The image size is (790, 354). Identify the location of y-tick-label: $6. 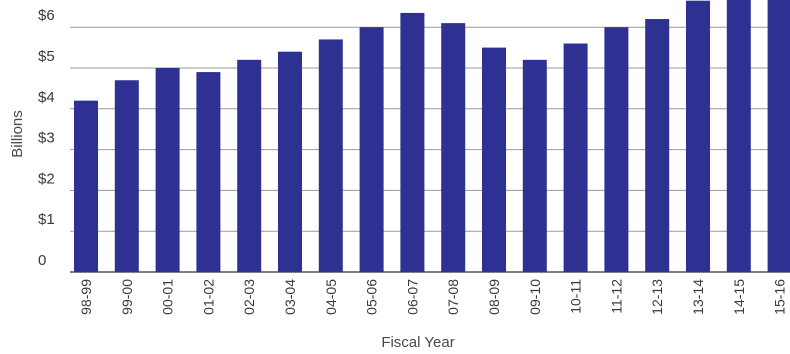
(46, 15).